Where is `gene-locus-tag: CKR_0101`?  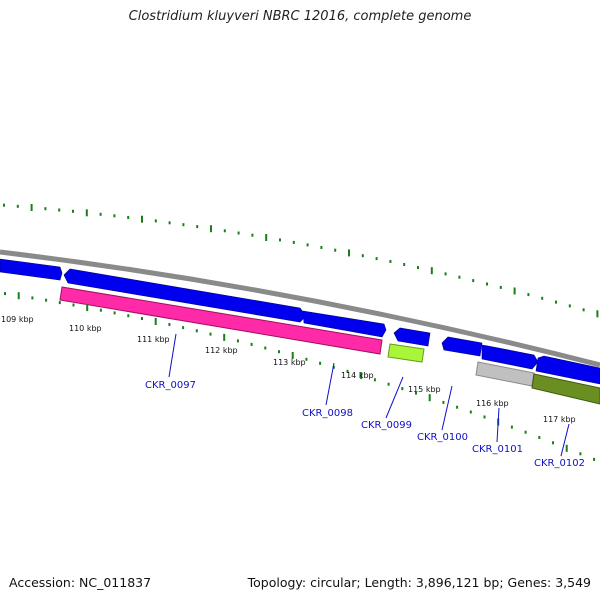 gene-locus-tag: CKR_0101 is located at coordinates (497, 449).